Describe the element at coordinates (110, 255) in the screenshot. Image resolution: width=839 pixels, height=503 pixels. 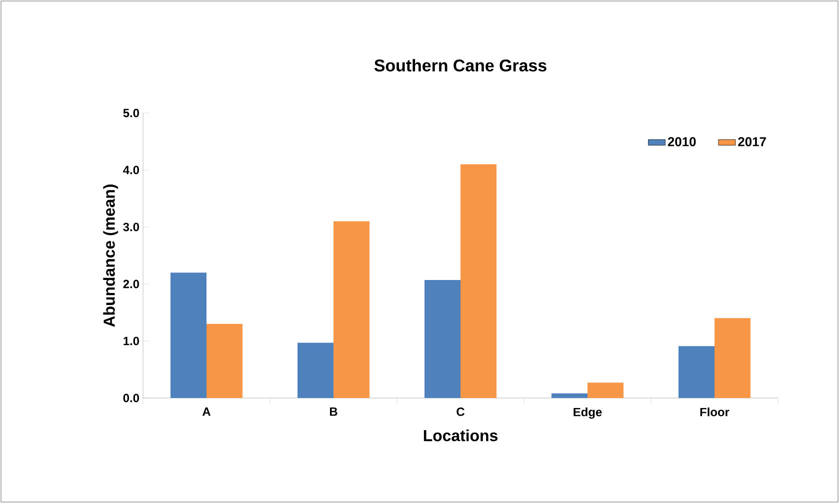
I see `y-axis-title: Abundance (mean)` at that location.